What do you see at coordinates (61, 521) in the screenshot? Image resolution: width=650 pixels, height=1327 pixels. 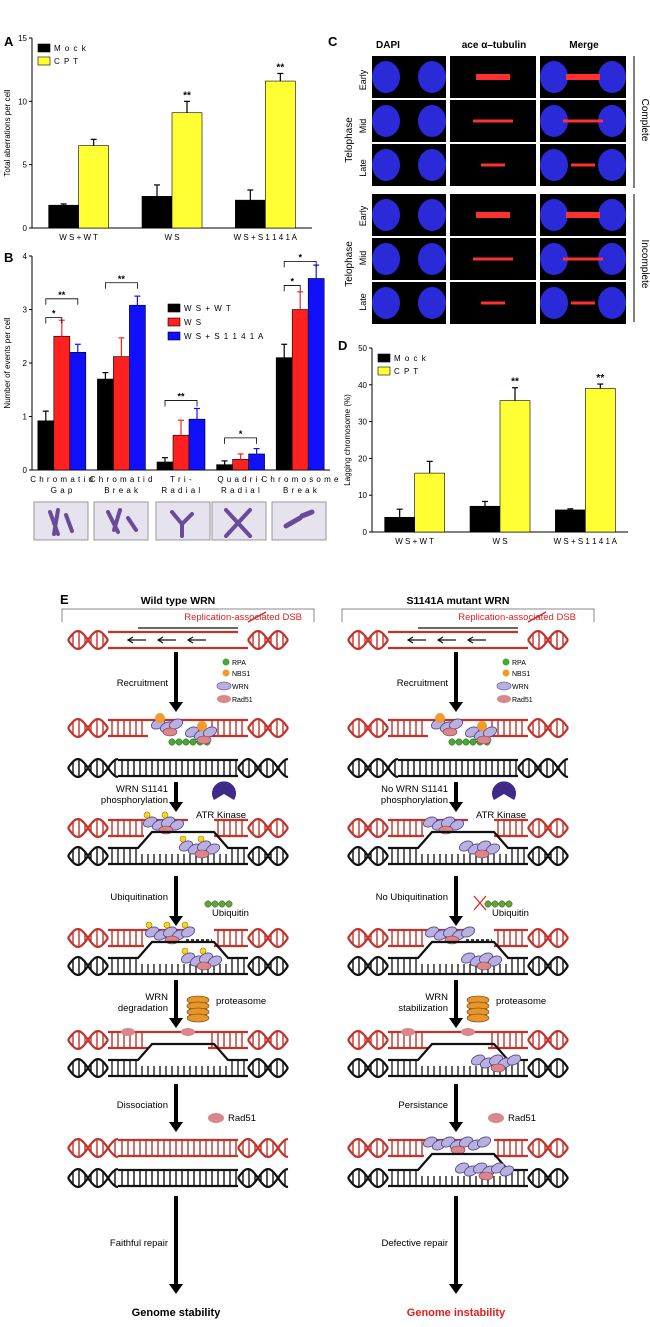 I see `thumb-chromatid-gap` at bounding box center [61, 521].